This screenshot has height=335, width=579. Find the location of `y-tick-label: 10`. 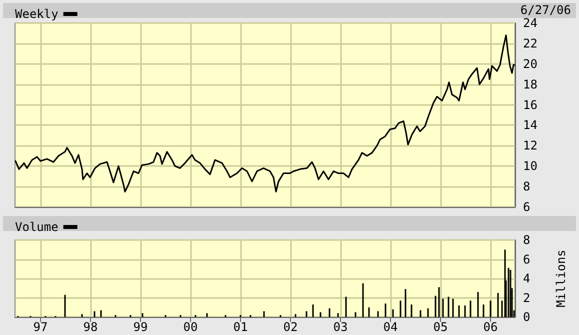

y-tick-label: 10 is located at coordinates (530, 166).